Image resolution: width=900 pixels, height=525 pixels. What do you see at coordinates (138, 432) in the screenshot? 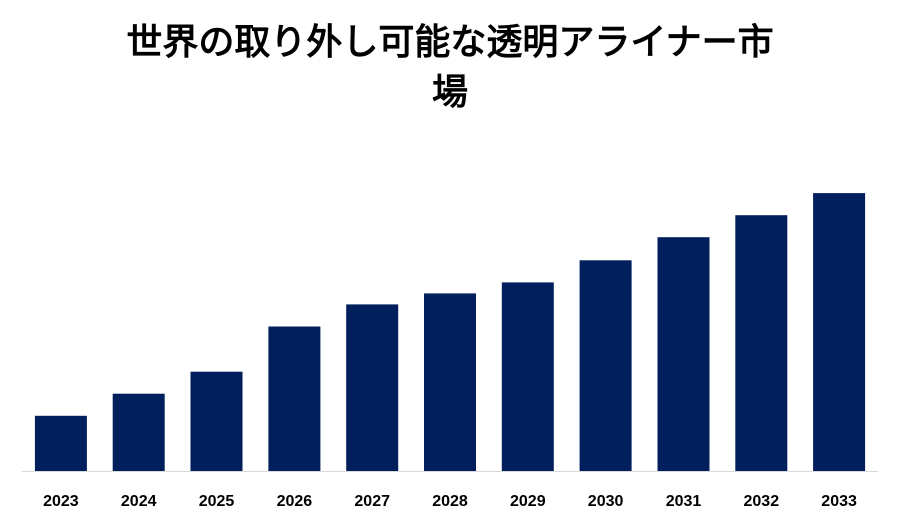
I see `bar-2024` at bounding box center [138, 432].